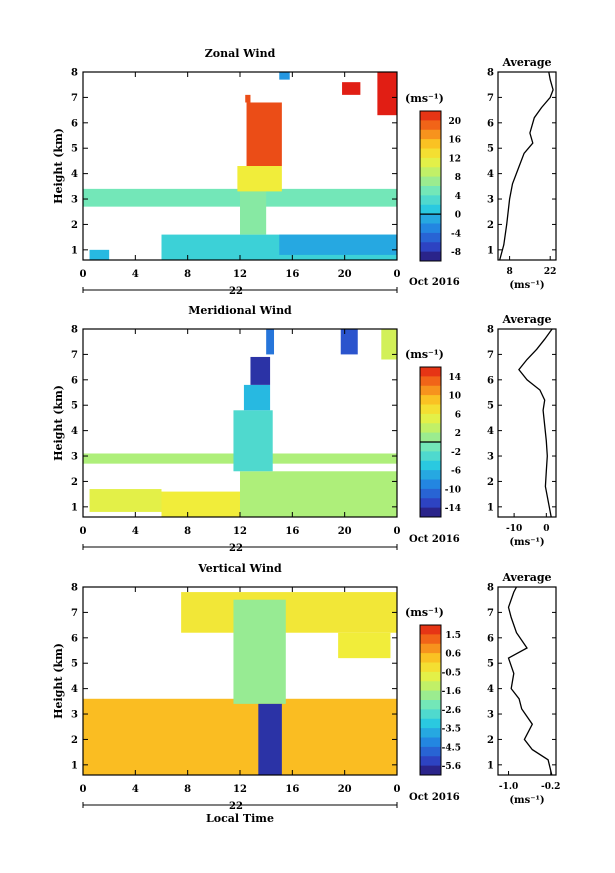 This screenshot has height=873, width=615. What do you see at coordinates (434, 282) in the screenshot?
I see `month-label: Oct 2016` at bounding box center [434, 282].